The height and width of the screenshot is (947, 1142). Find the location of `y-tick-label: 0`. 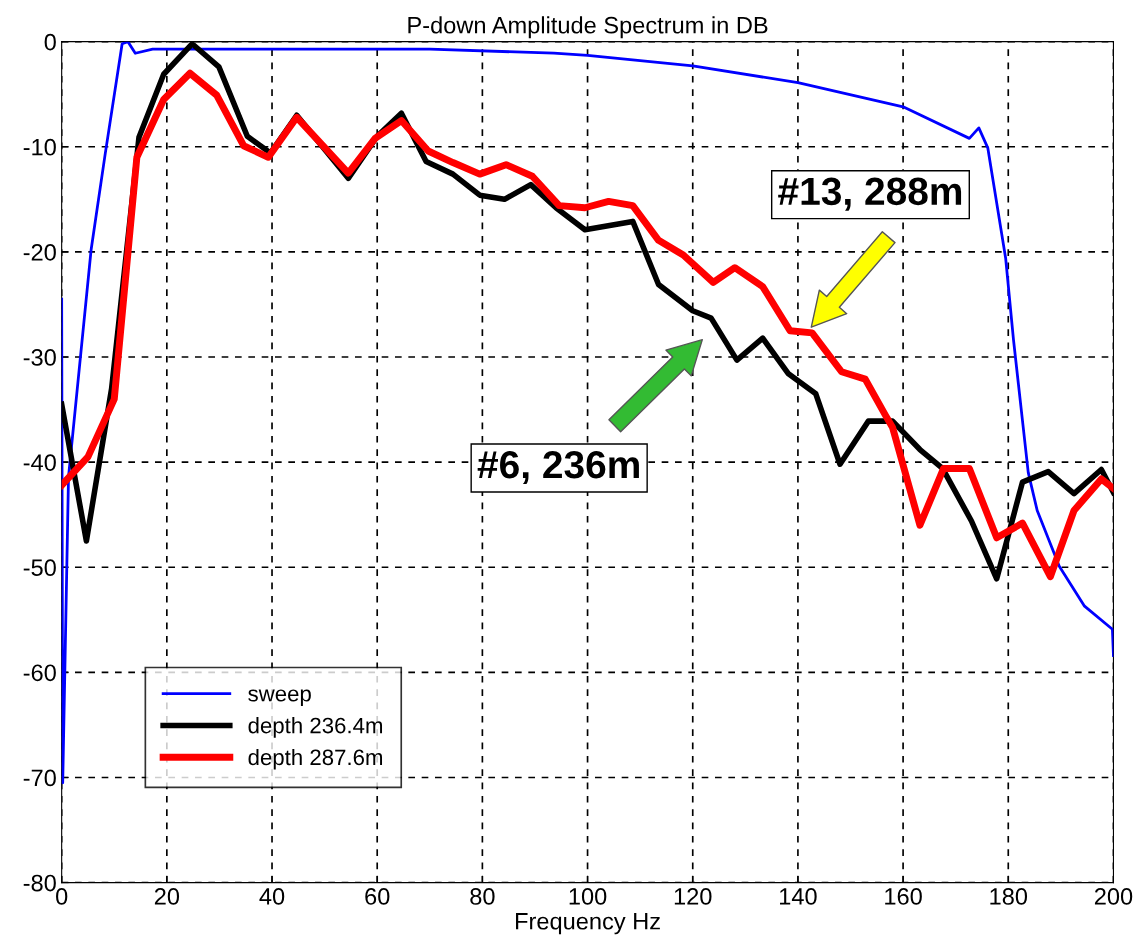

y-tick-label: 0 is located at coordinates (50, 42).